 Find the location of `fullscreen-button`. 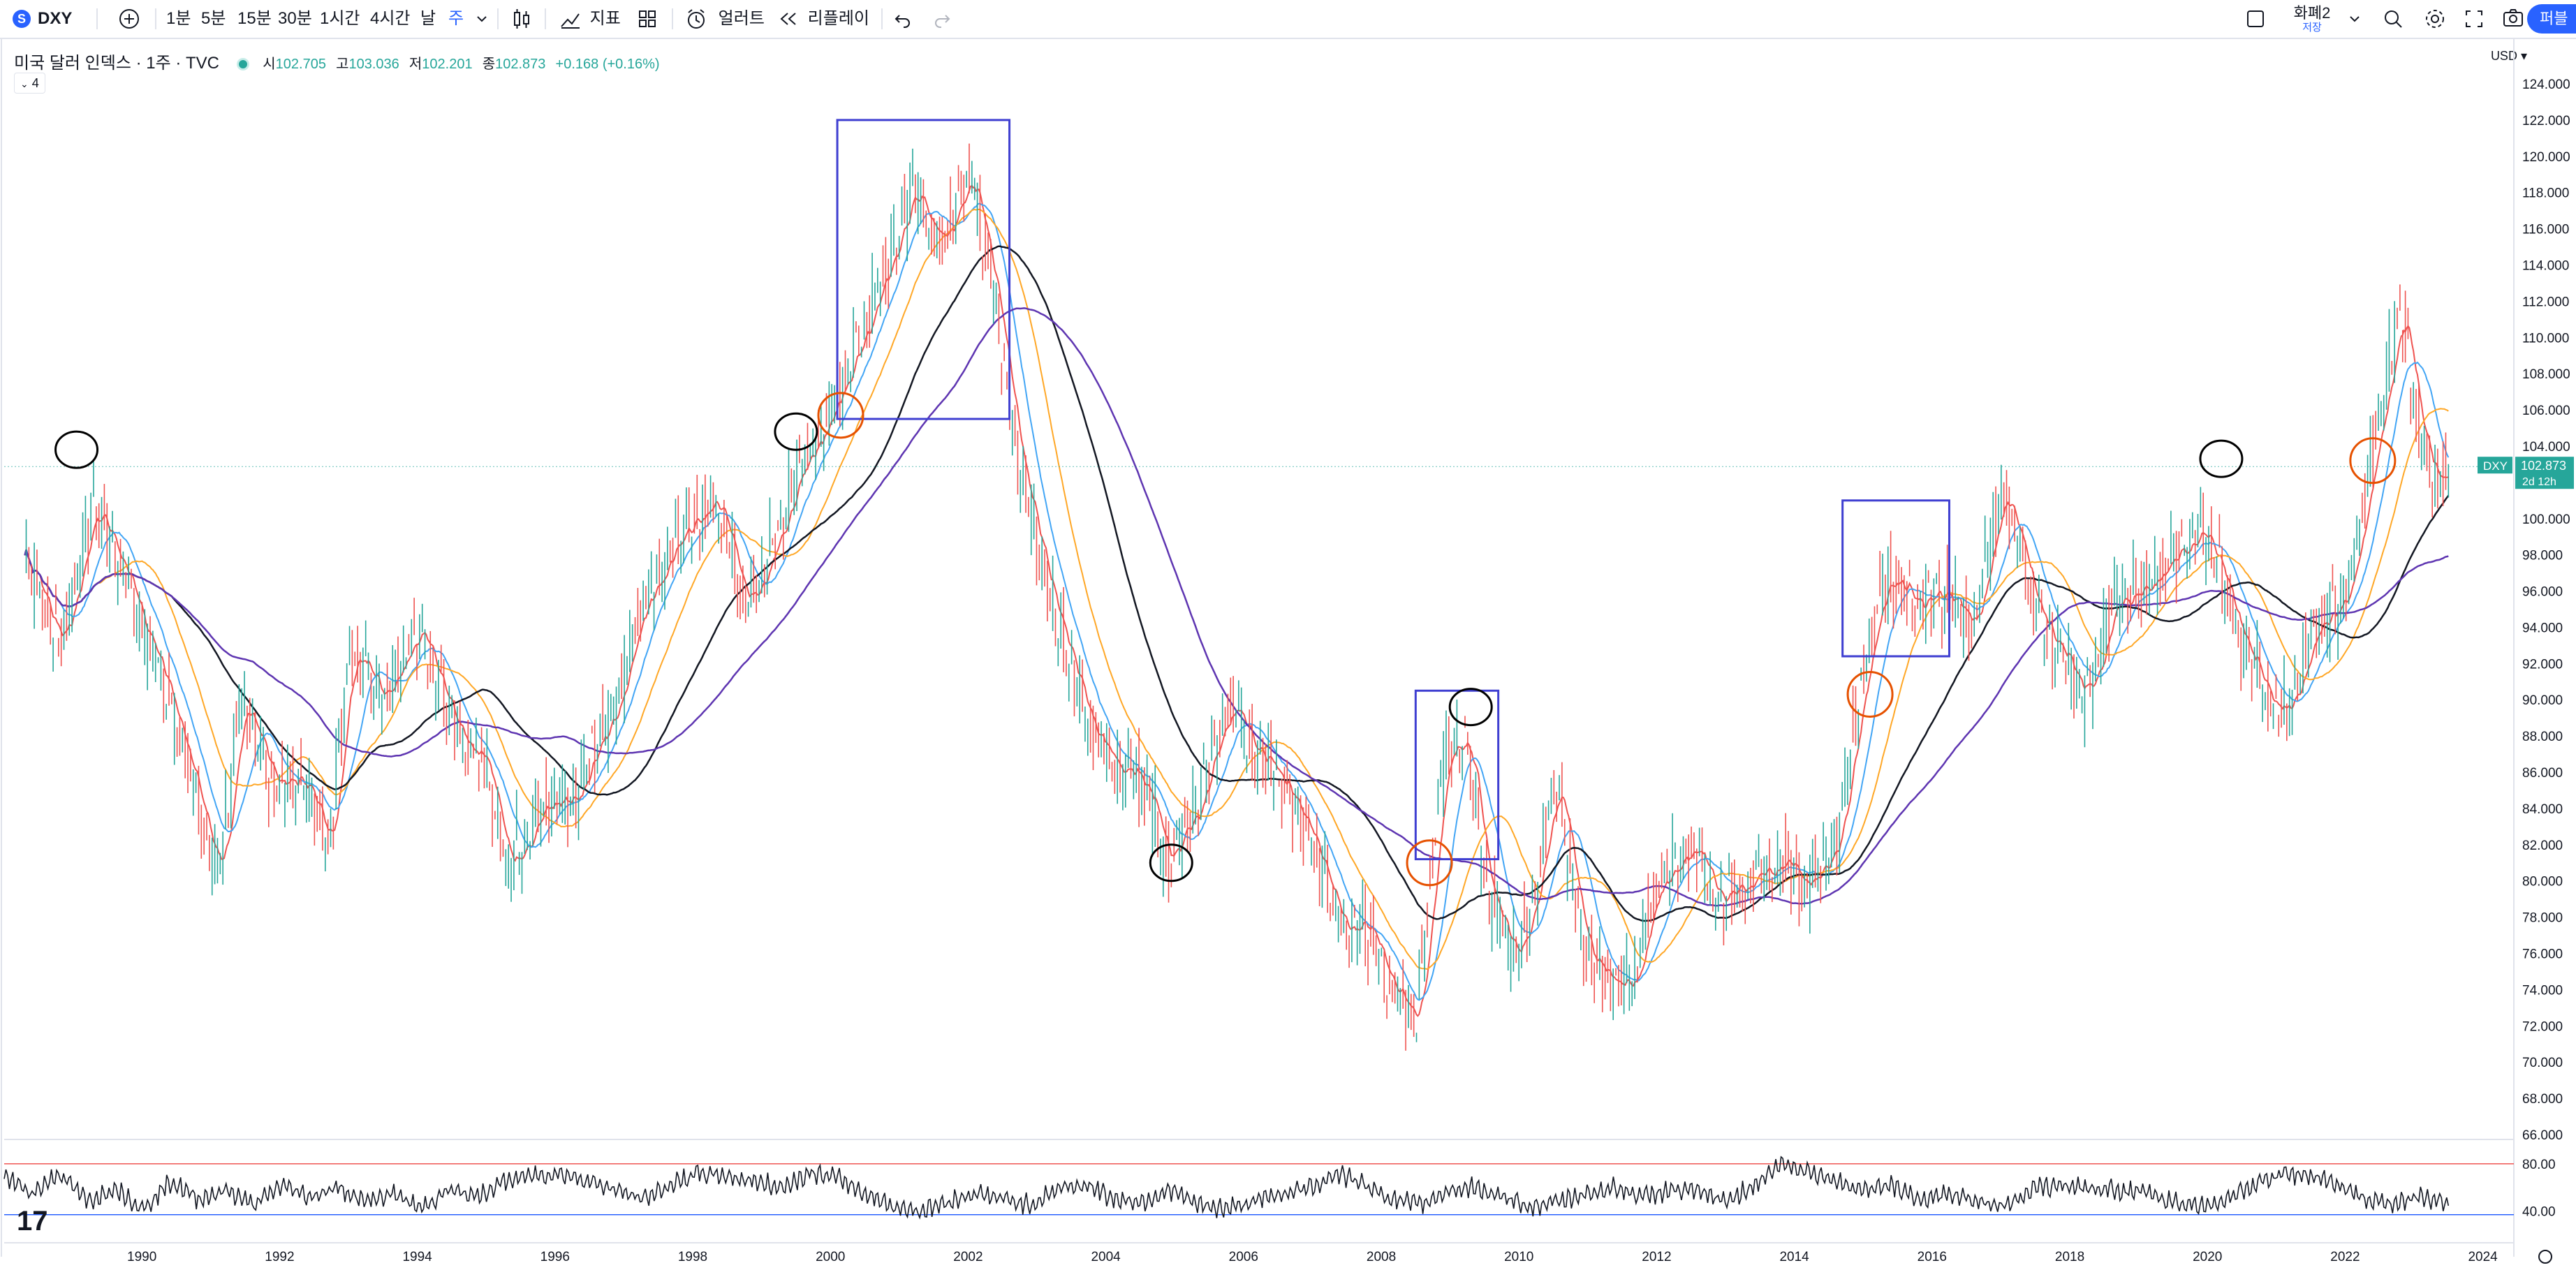

fullscreen-button is located at coordinates (2474, 19).